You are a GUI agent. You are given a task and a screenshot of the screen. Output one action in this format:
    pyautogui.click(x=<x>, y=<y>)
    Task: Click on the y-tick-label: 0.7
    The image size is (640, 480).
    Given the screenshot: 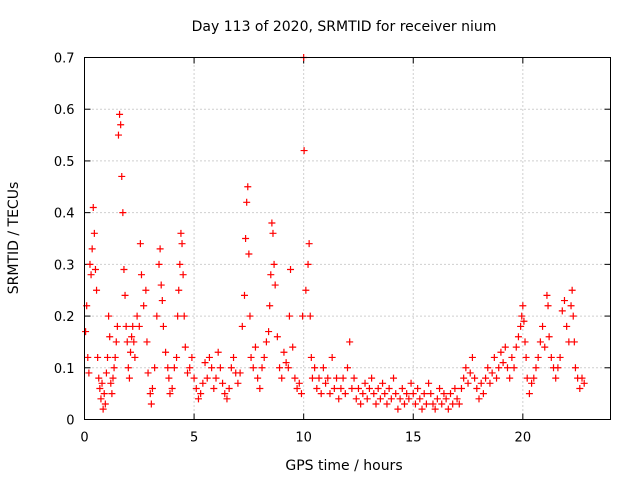 What is the action you would take?
    pyautogui.click(x=64, y=59)
    